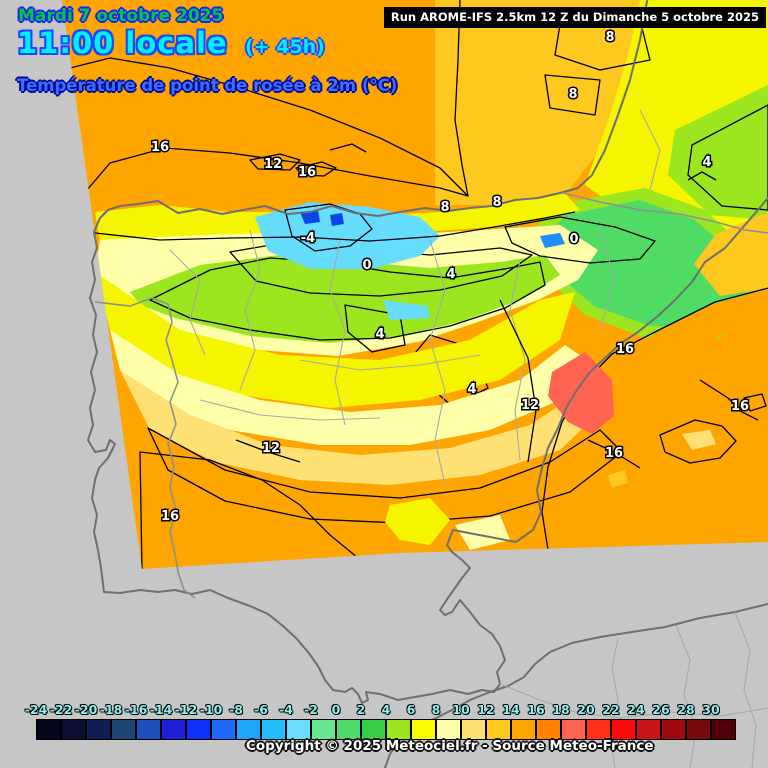  What do you see at coordinates (207, 85) in the screenshot?
I see `map-parameter-title: Température de point de rosée à 2m (°C)` at bounding box center [207, 85].